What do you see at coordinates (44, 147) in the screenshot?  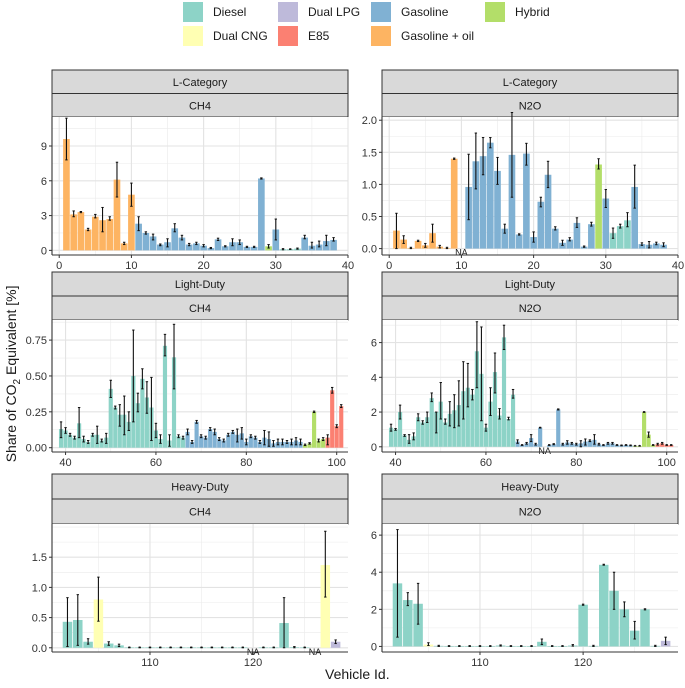 I see `y-tick-label: 9` at bounding box center [44, 147].